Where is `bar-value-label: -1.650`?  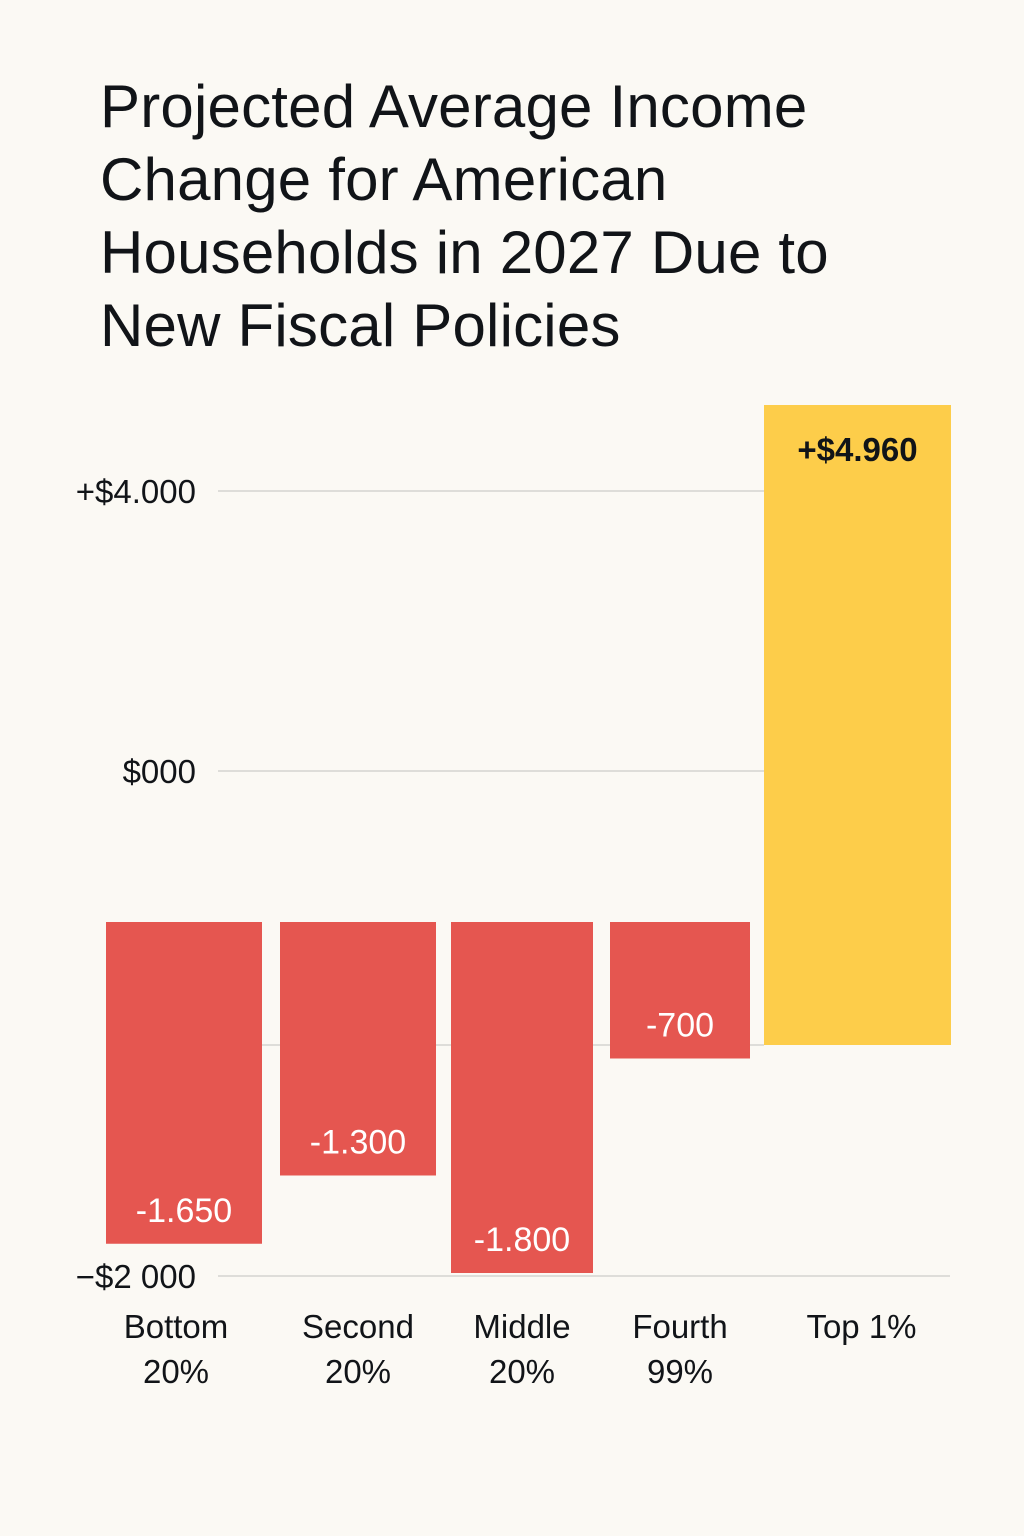 bar-value-label: -1.650 is located at coordinates (184, 1211).